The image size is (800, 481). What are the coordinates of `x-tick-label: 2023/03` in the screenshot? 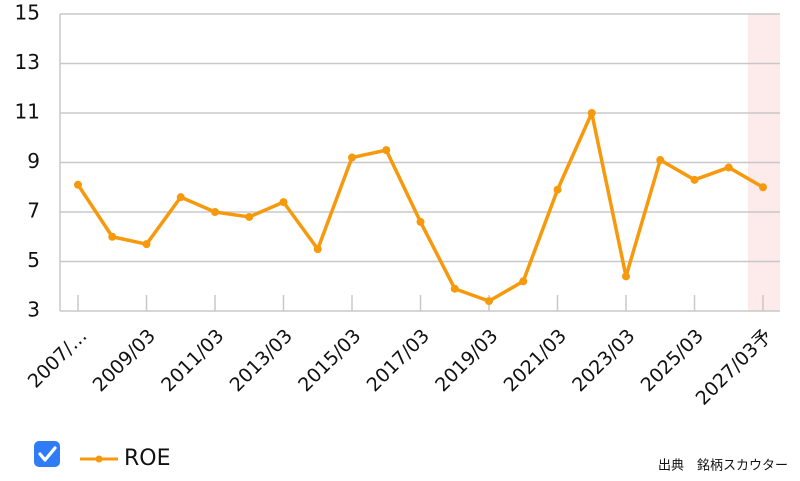 It's located at (603, 360).